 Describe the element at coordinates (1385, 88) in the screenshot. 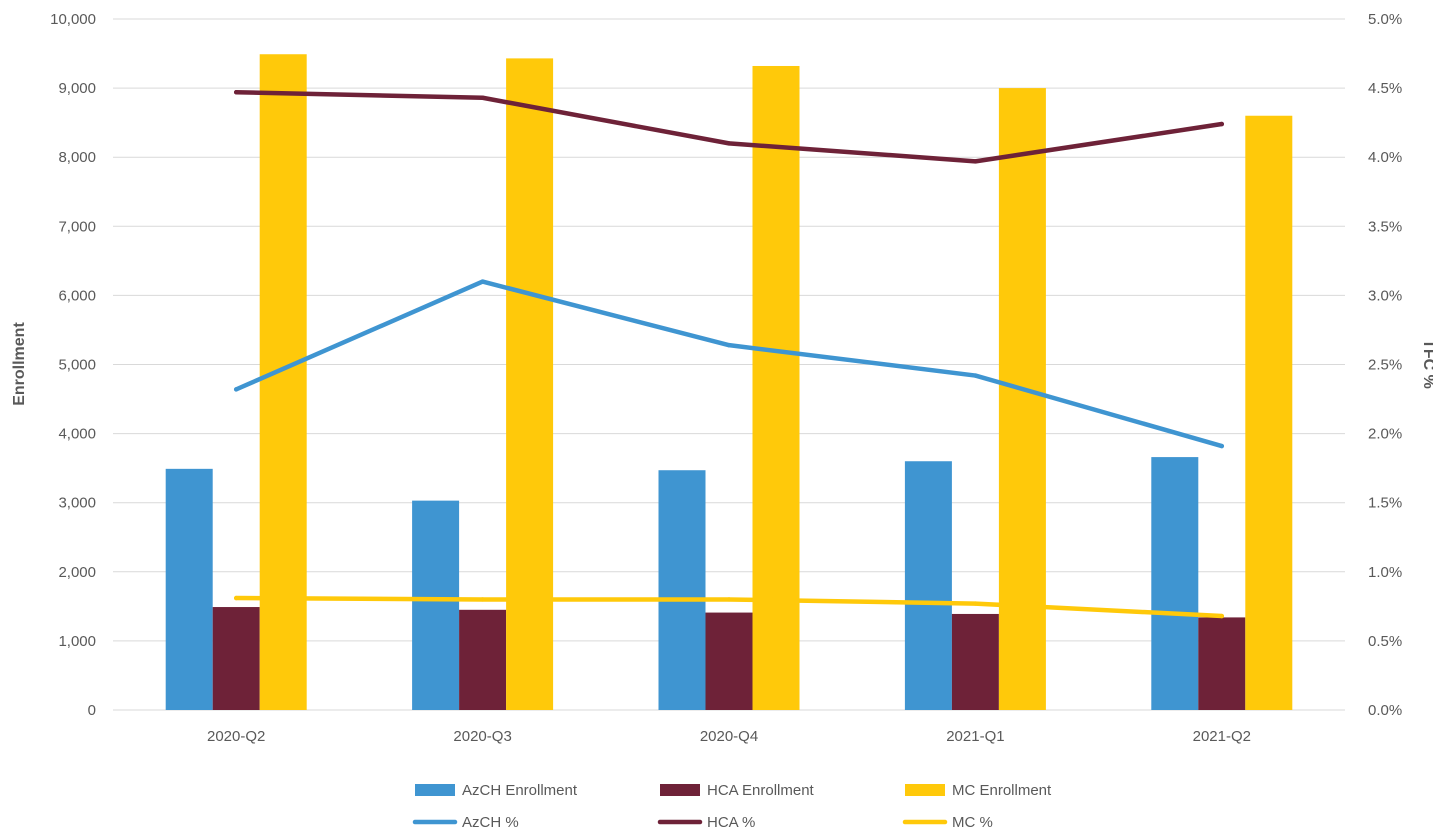

I see `y2-tick-label: 4.5%` at that location.